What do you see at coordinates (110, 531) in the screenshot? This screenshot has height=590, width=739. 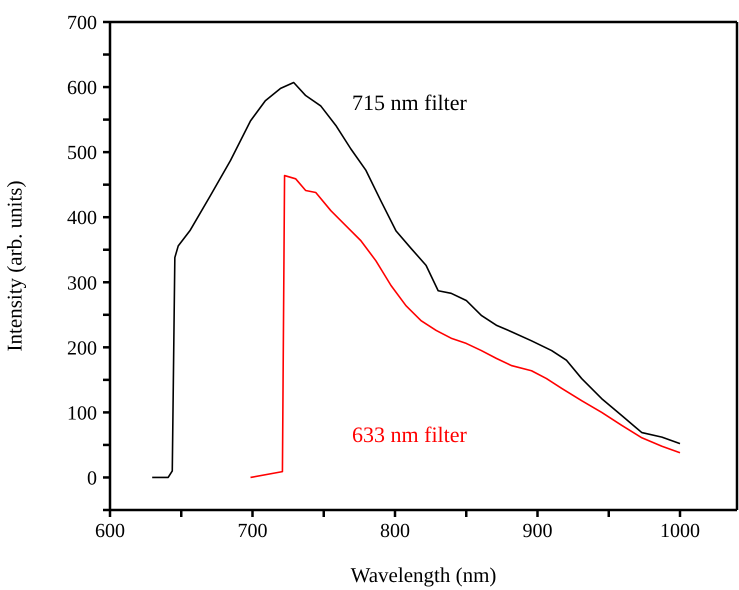 I see `x-tick-label: 600` at bounding box center [110, 531].